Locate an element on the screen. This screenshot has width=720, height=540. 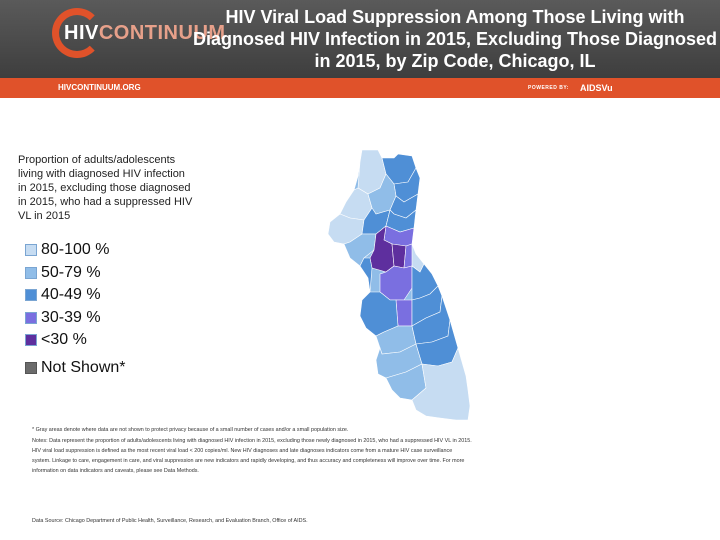
legend: 80-100 % 50-79 % 40-49 % 30-39 % <30 % is located at coordinates (67, 295).